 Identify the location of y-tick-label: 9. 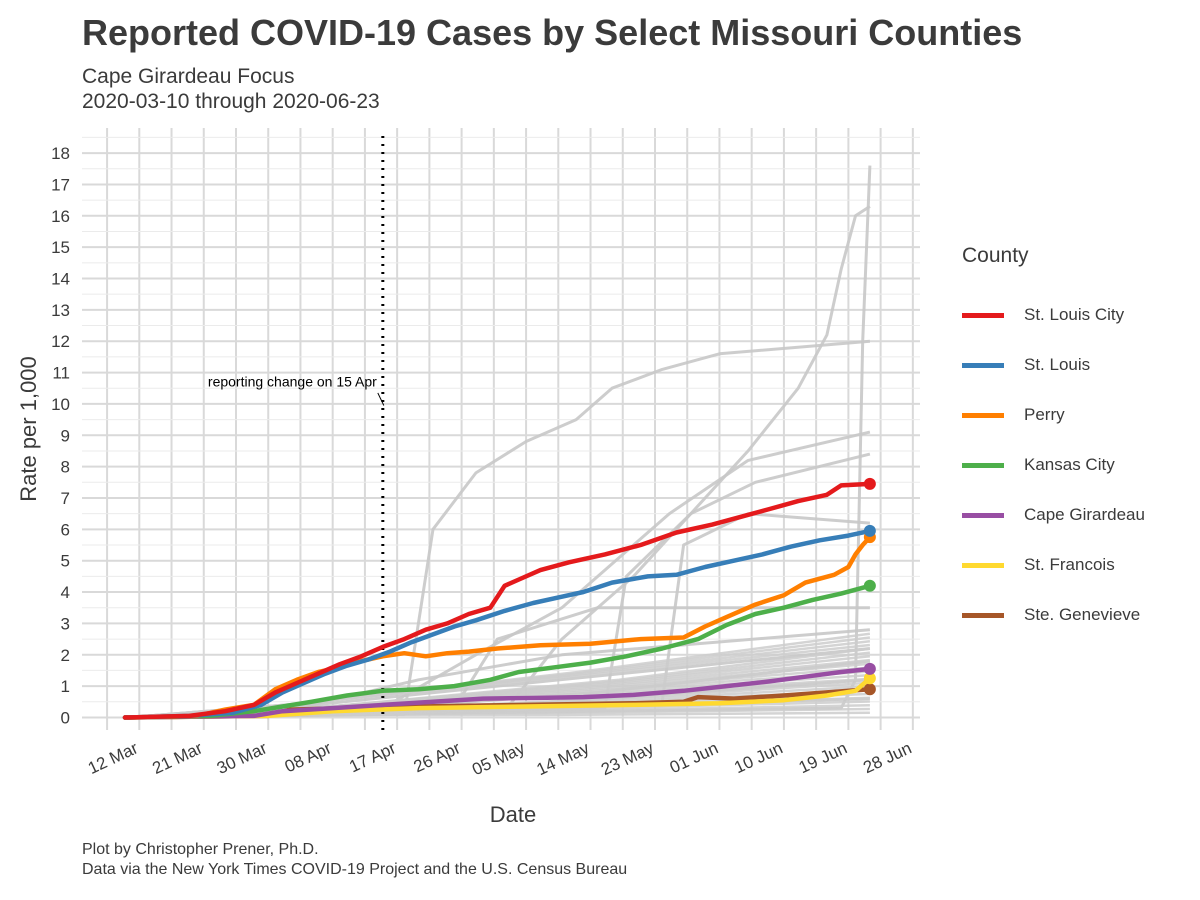
(65, 435).